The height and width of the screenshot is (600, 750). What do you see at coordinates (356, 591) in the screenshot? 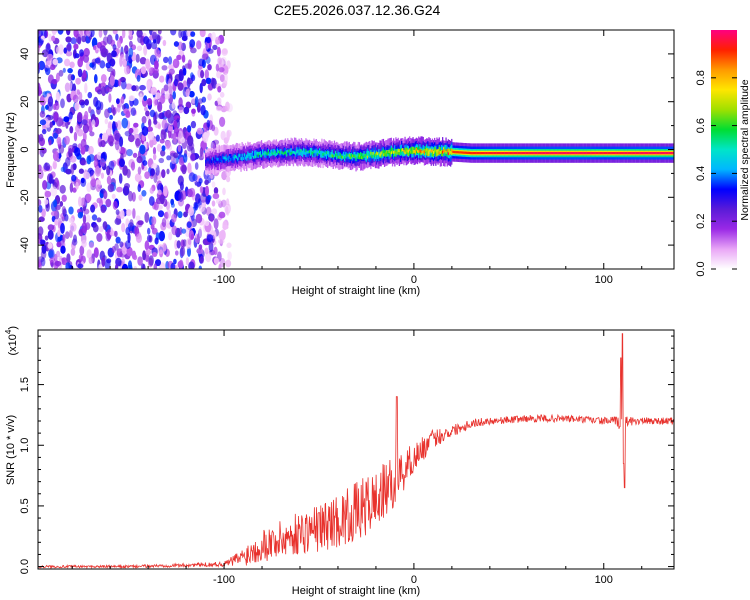
I see `snr-x-label: Height of straight line (km)` at bounding box center [356, 591].